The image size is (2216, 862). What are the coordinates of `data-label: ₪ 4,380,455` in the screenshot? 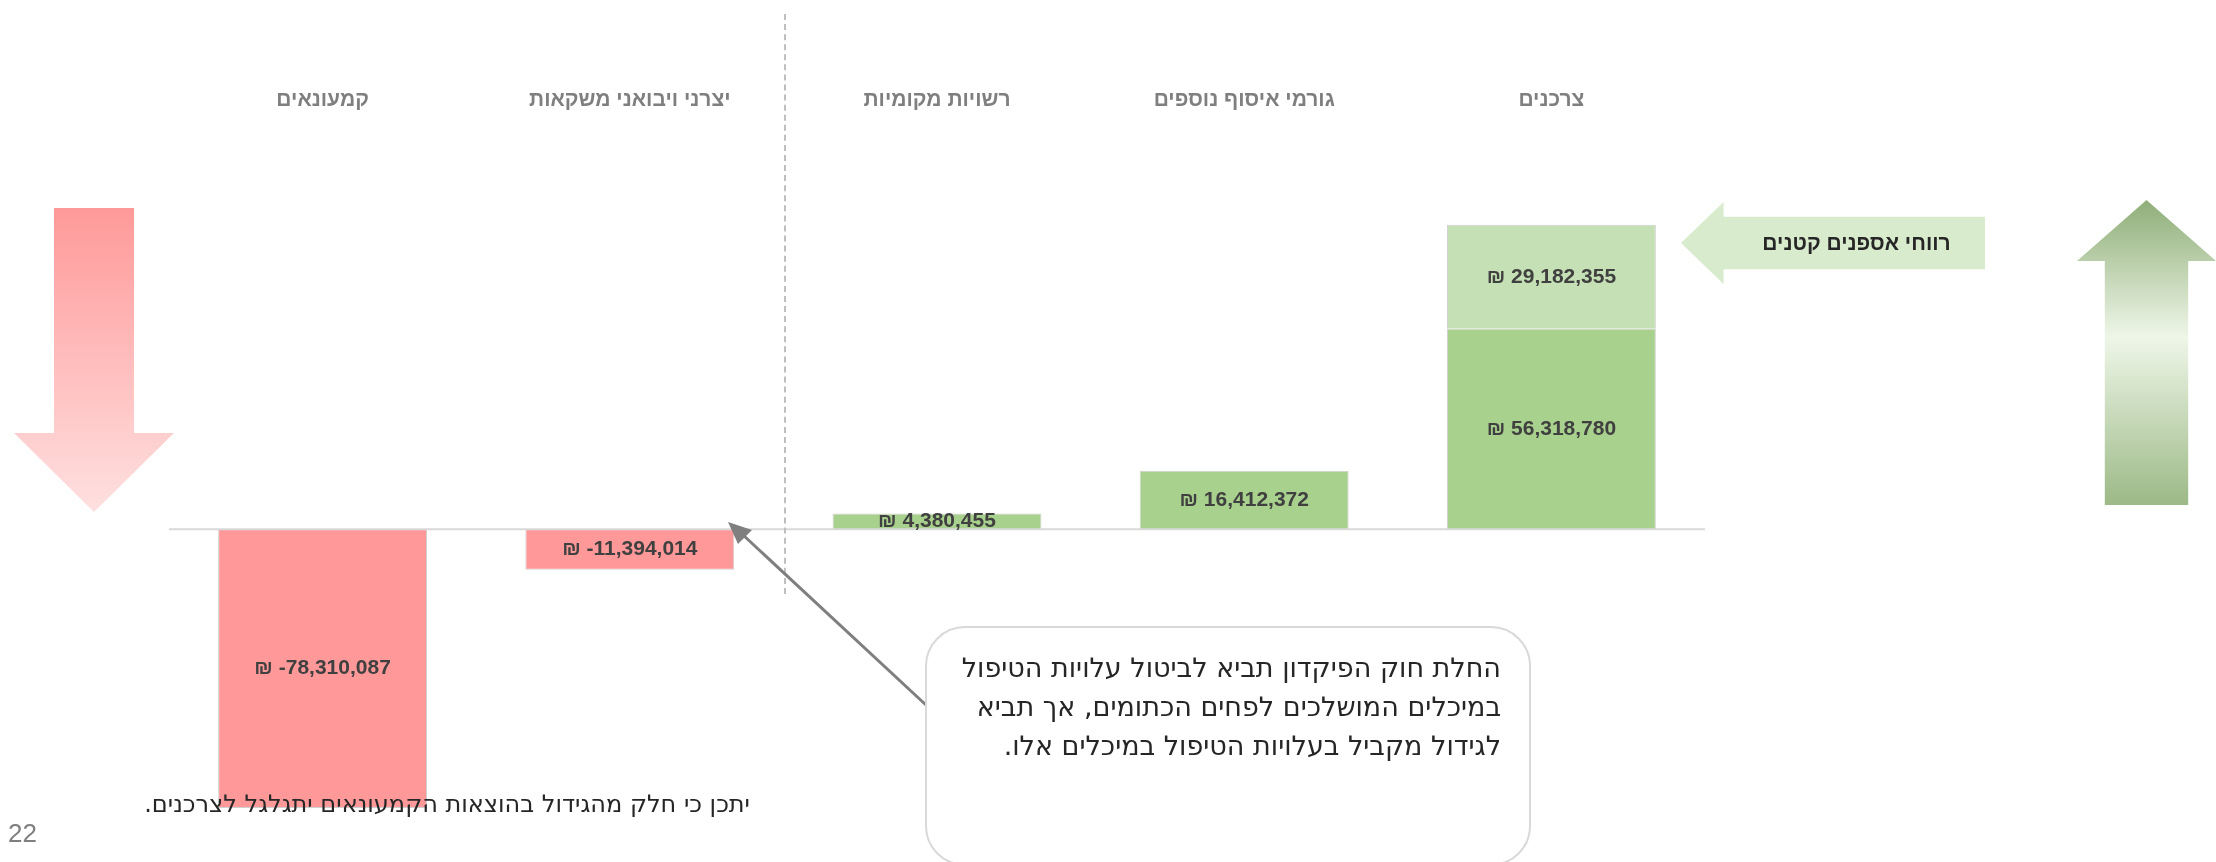 It's located at (937, 520).